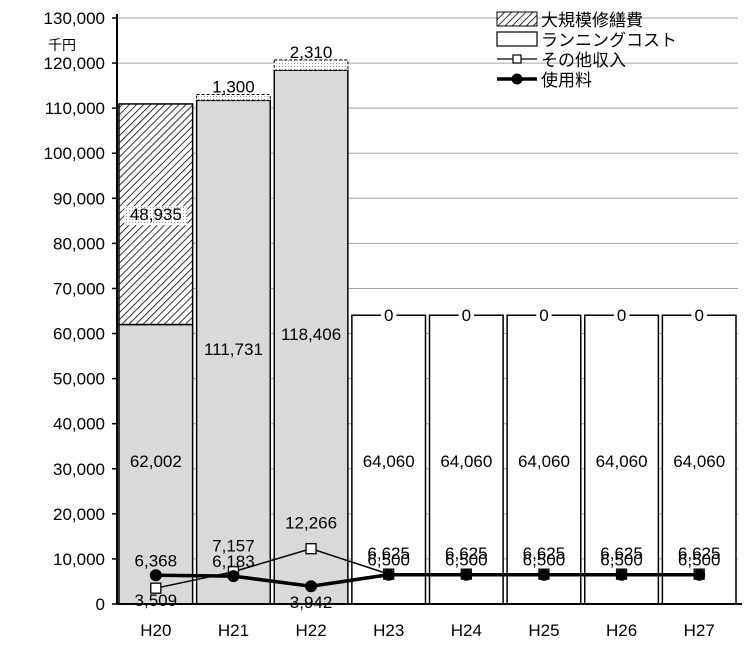  I want to click on y-tick-label: 40,000, so click(79, 424).